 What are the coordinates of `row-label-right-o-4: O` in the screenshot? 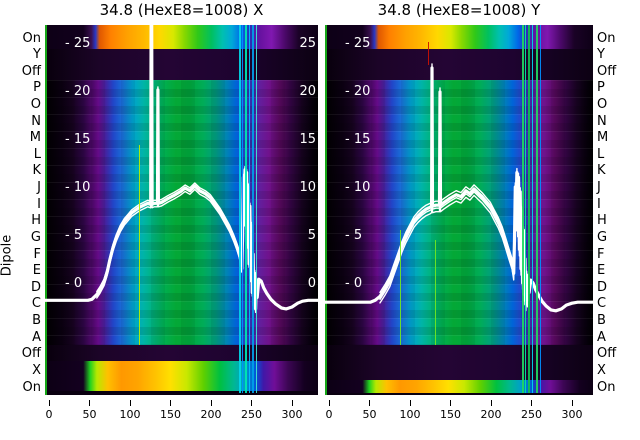 It's located at (602, 104).